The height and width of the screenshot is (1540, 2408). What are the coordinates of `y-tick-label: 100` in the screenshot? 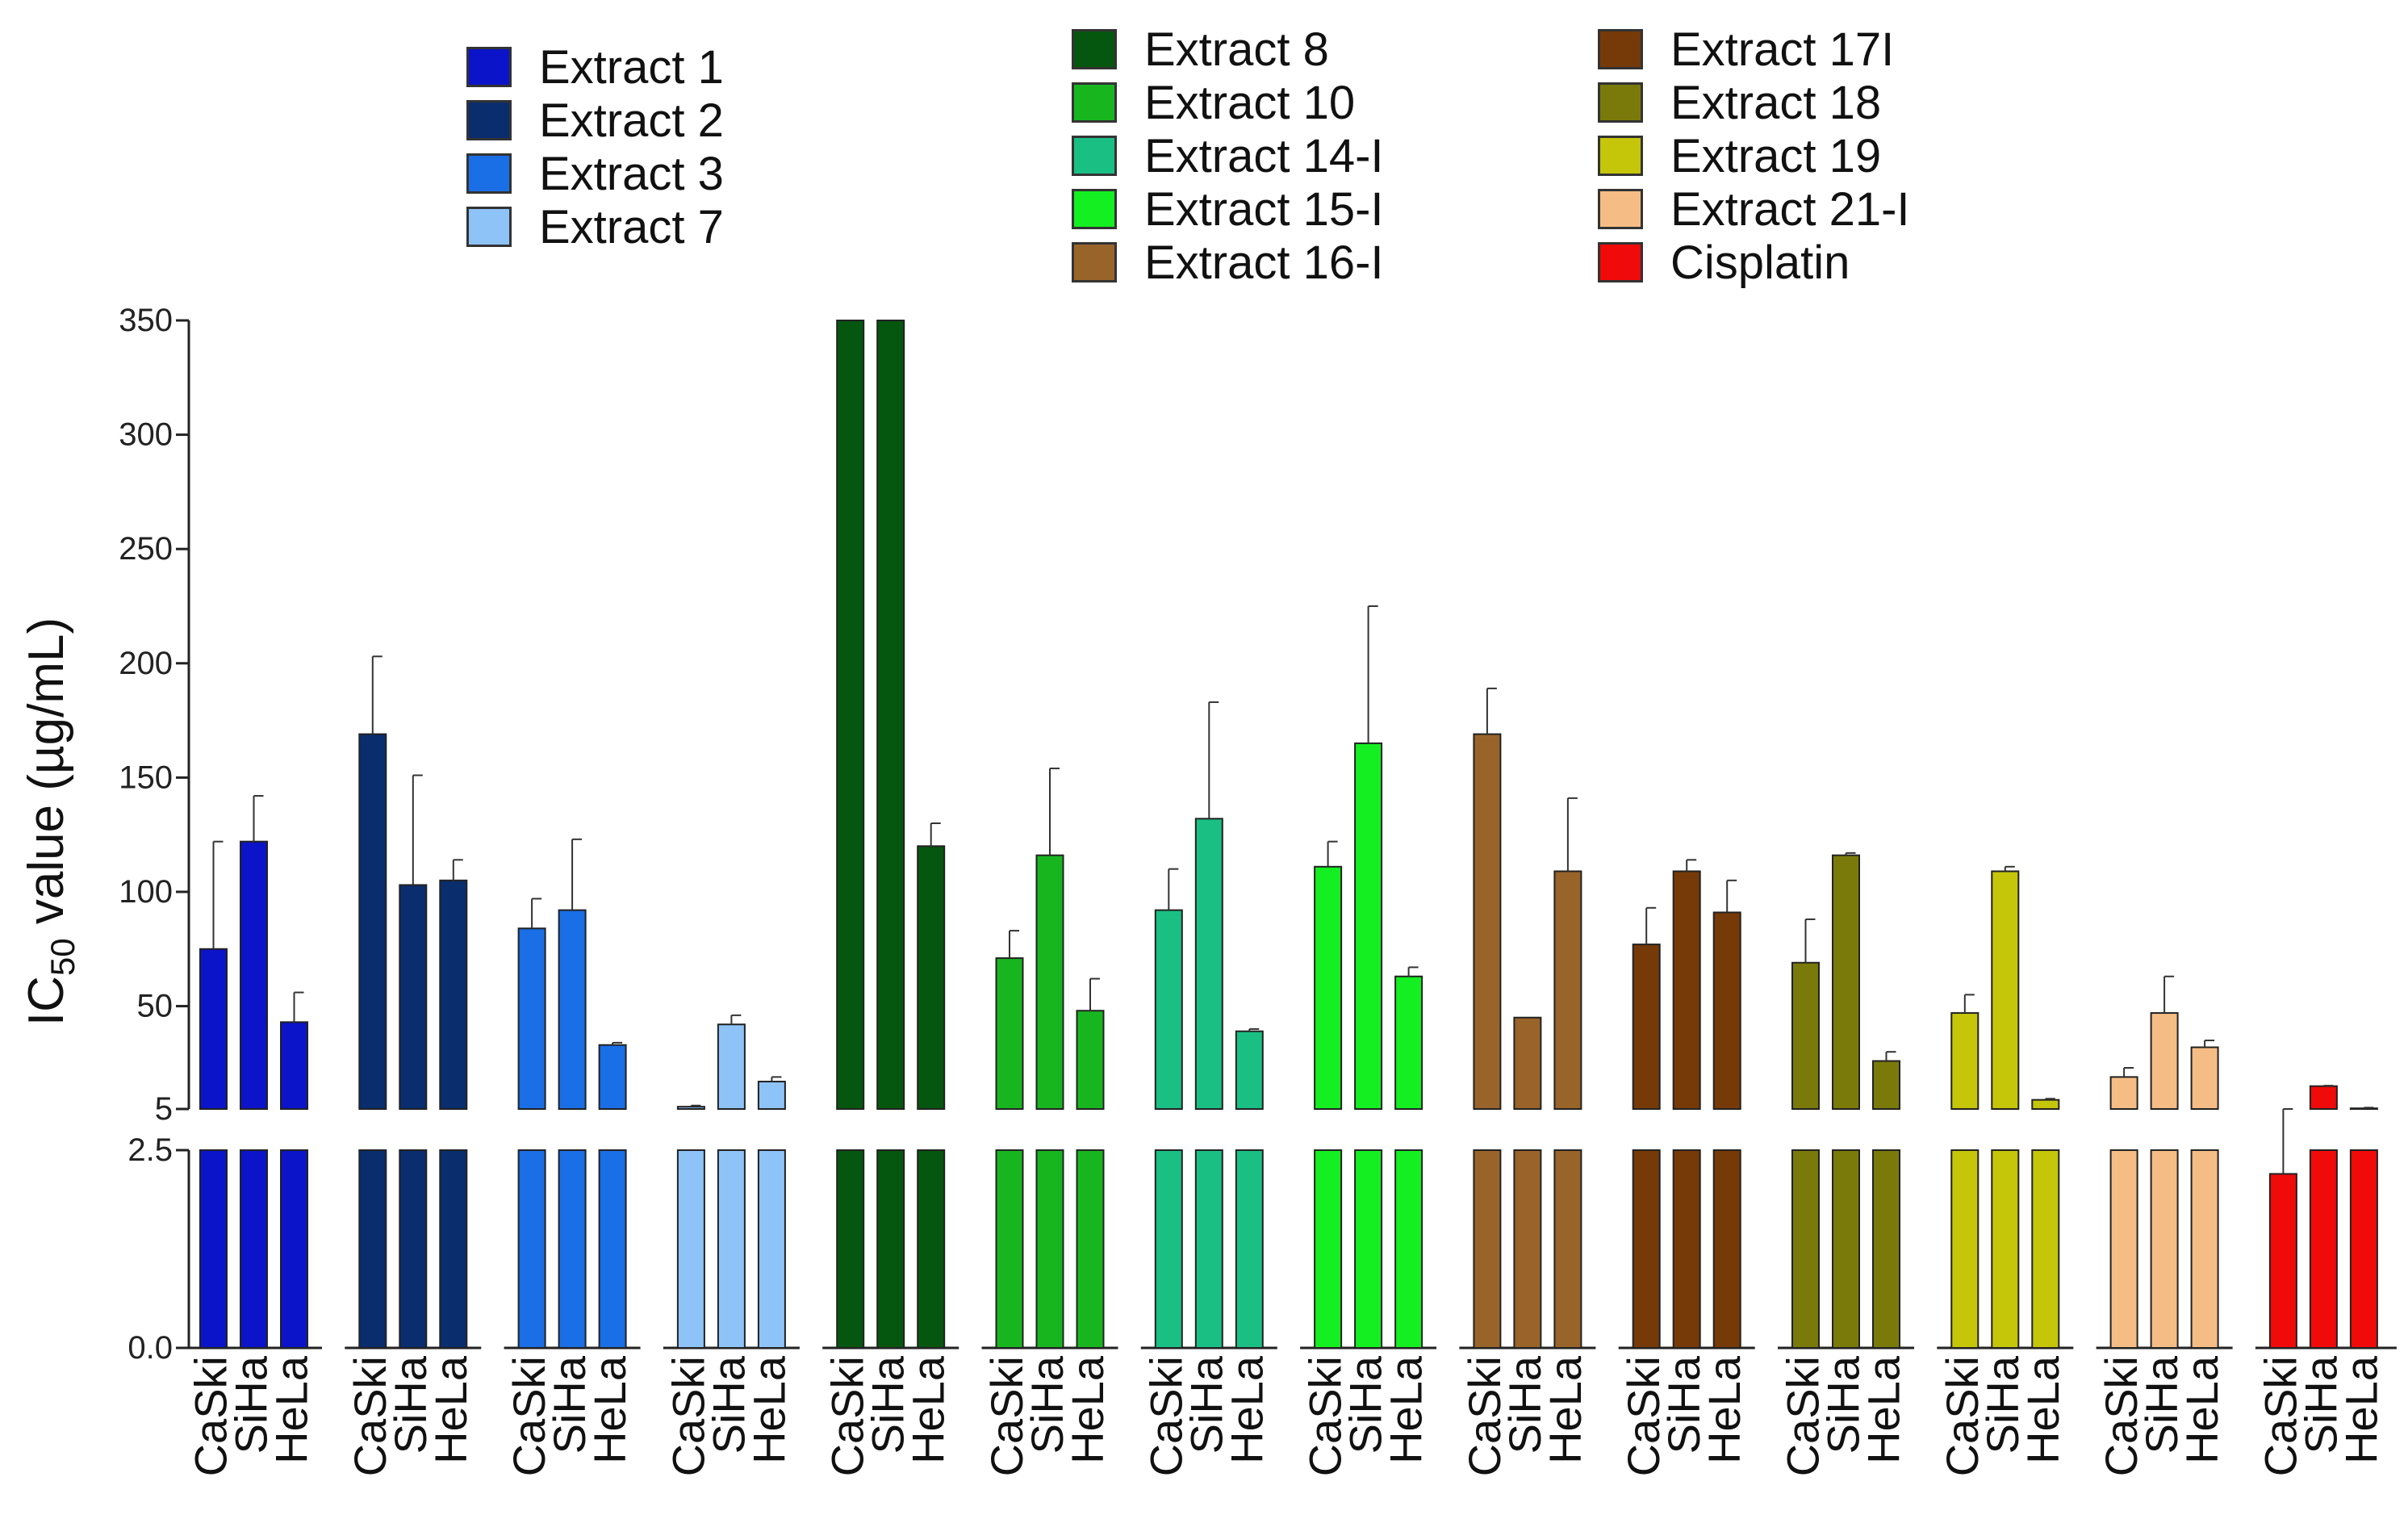 It's located at (146, 892).